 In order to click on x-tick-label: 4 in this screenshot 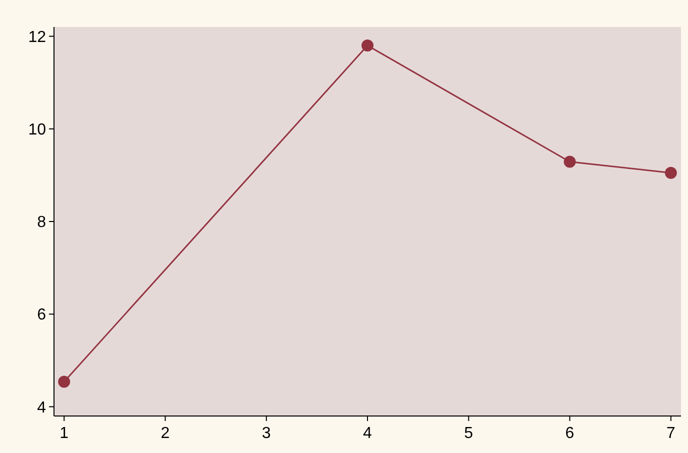, I will do `click(367, 433)`.